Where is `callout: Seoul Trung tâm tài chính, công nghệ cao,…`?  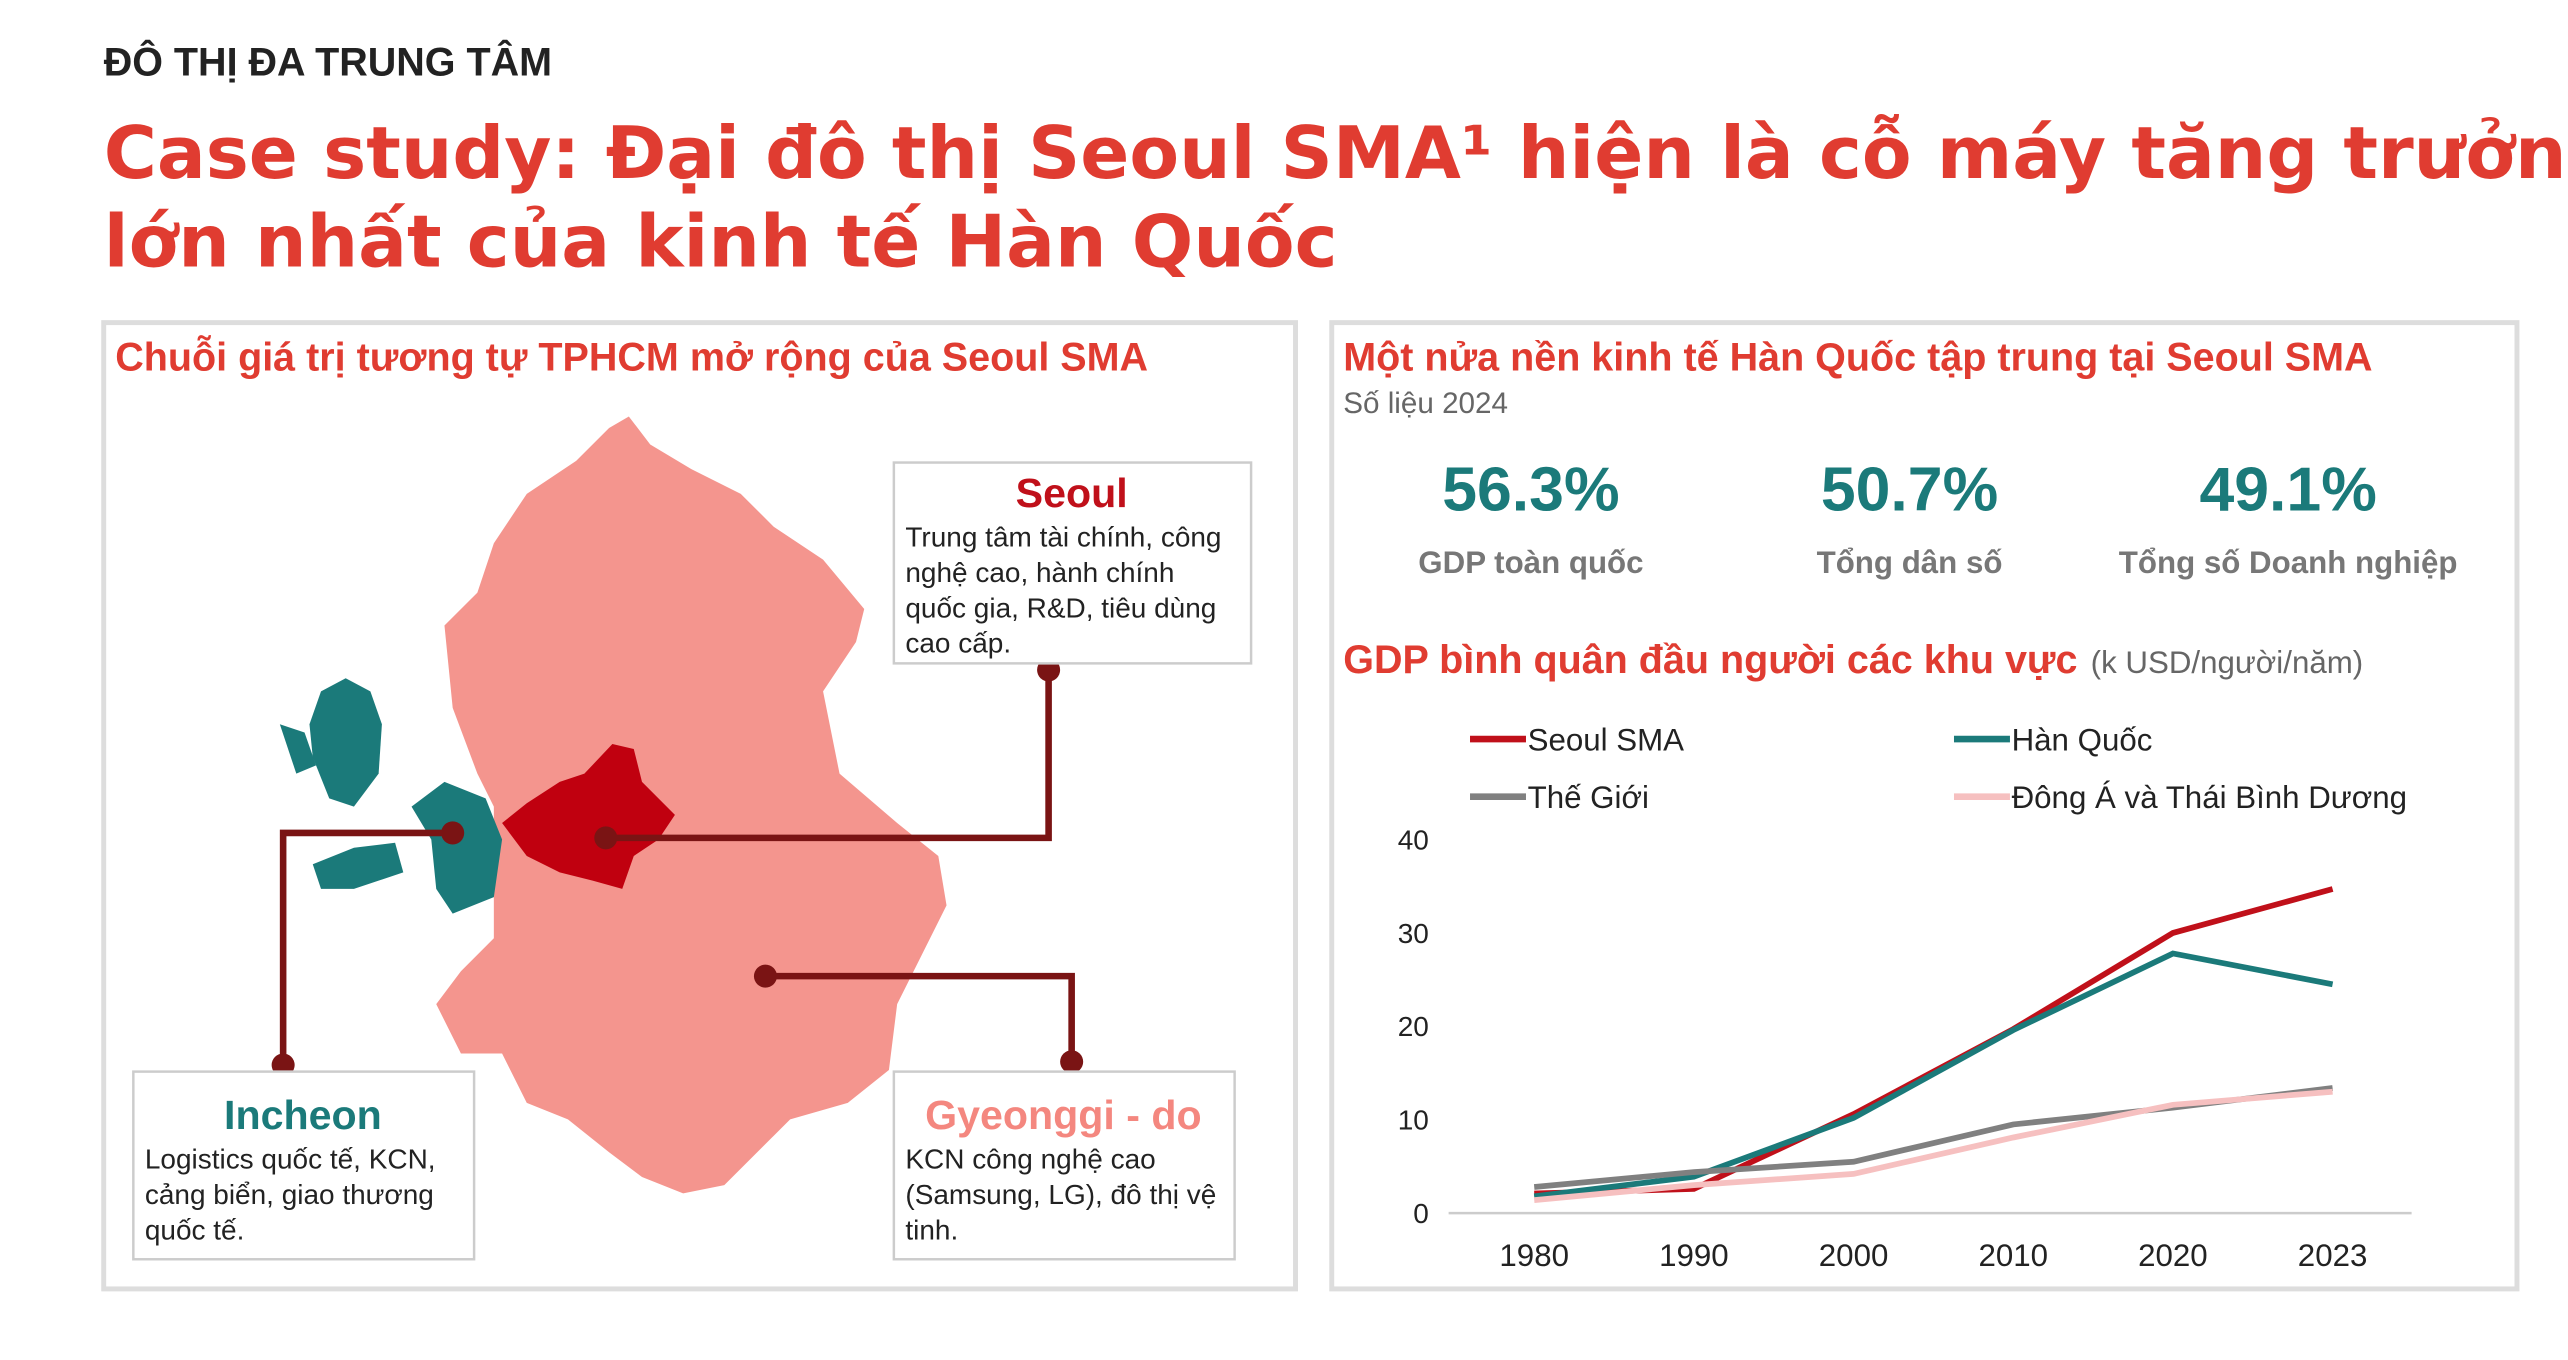 callout: Seoul Trung tâm tài chính, công nghệ cao,… is located at coordinates (1072, 563).